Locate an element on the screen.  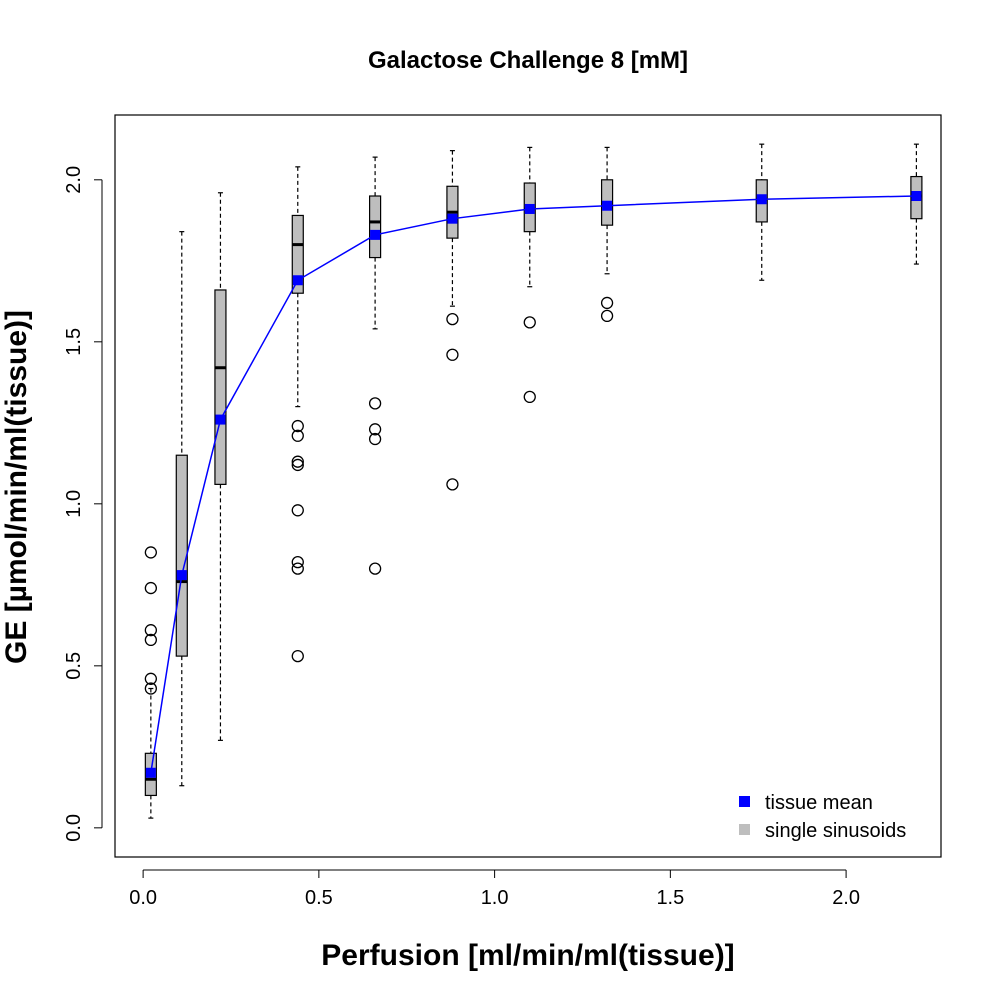
y-tick-label: 0.5 is located at coordinates (74, 666).